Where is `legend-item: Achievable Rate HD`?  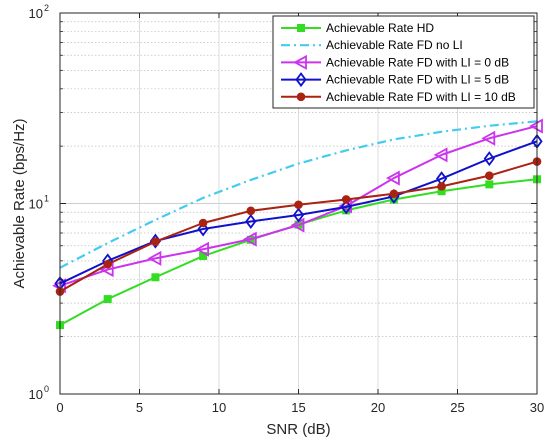 legend-item: Achievable Rate HD is located at coordinates (357, 28).